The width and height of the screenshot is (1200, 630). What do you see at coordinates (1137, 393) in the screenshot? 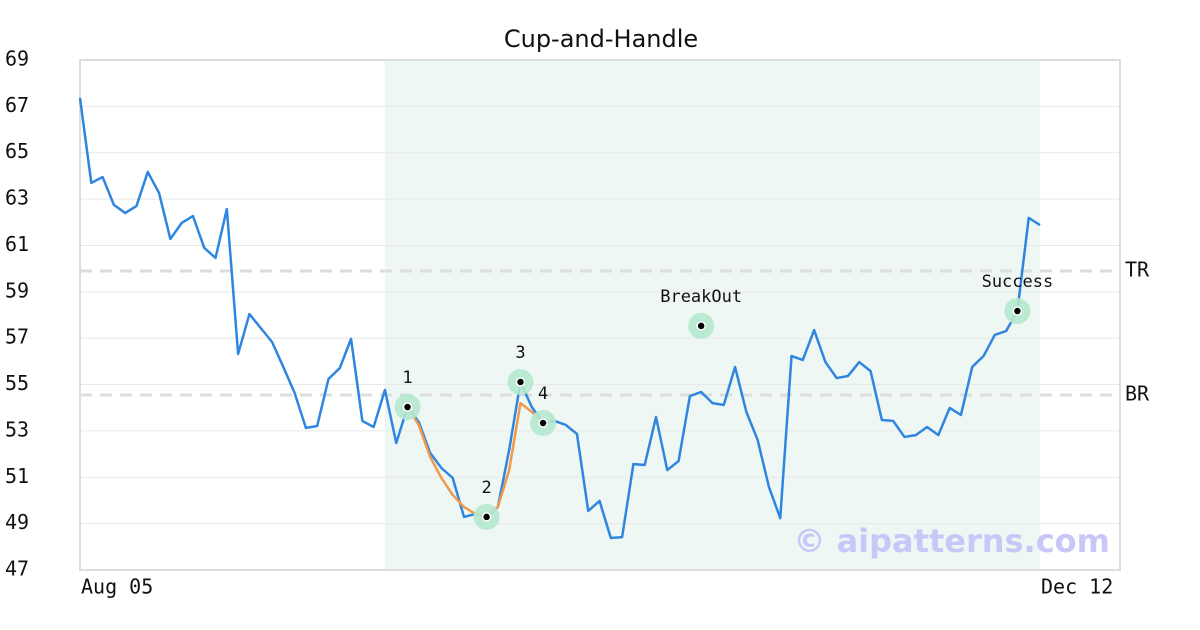
I see `level-label: BR` at bounding box center [1137, 393].